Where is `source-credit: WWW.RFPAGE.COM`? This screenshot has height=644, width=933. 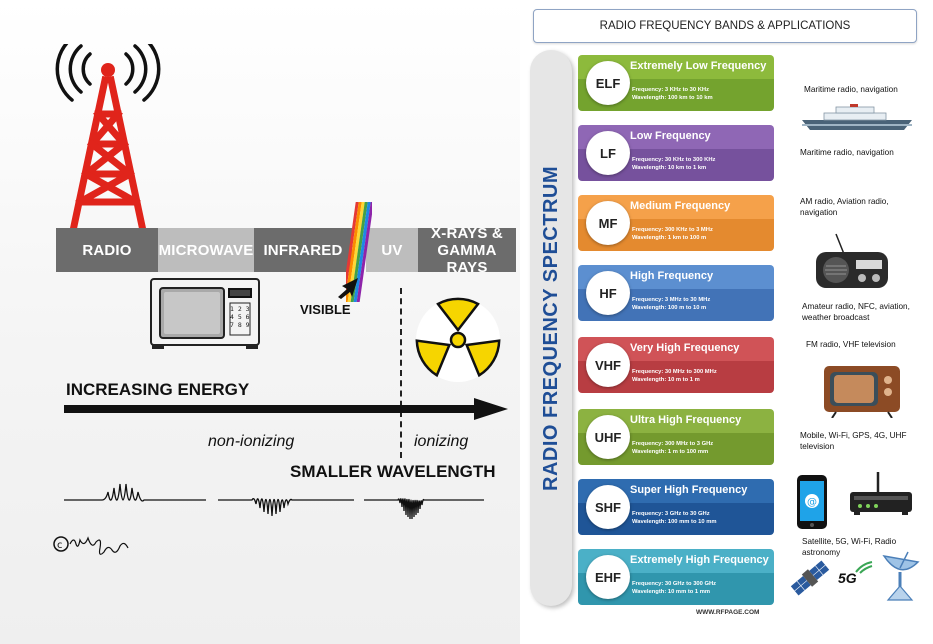 source-credit: WWW.RFPAGE.COM is located at coordinates (728, 612).